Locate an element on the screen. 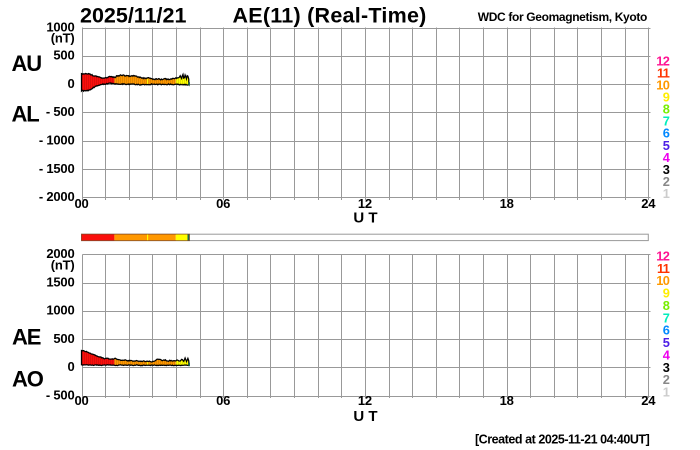  svg-text: AE is located at coordinates (26, 336).